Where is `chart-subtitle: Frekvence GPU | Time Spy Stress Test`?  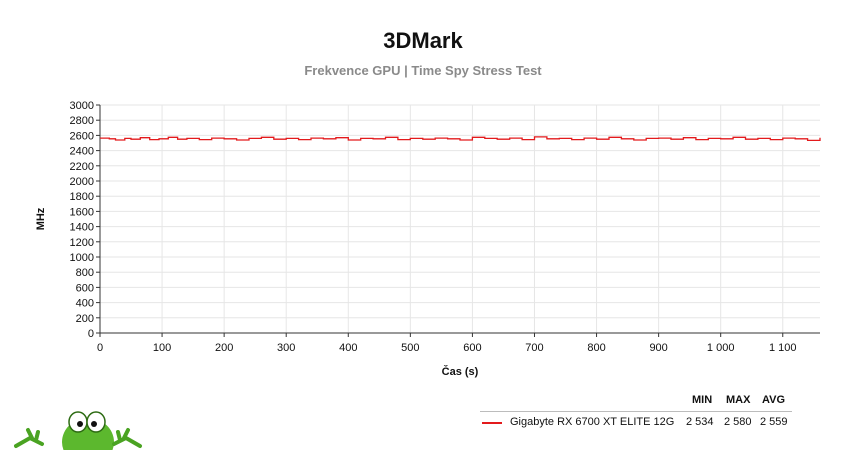 chart-subtitle: Frekvence GPU | Time Spy Stress Test is located at coordinates (423, 70).